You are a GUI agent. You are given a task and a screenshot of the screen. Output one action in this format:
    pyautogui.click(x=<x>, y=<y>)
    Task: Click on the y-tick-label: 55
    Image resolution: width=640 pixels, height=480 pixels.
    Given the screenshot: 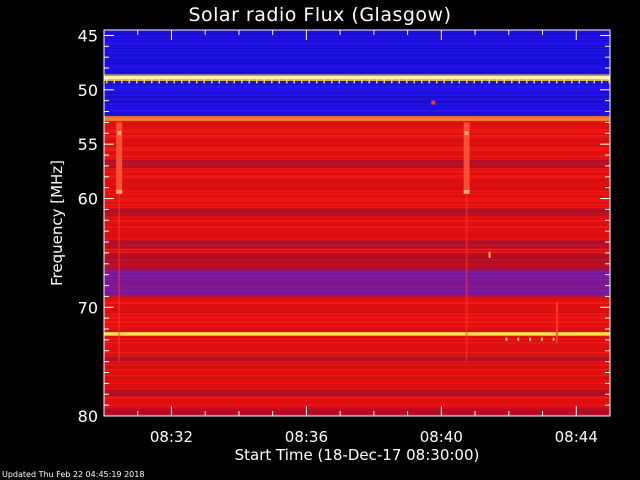 What is the action you would take?
    pyautogui.click(x=88, y=144)
    